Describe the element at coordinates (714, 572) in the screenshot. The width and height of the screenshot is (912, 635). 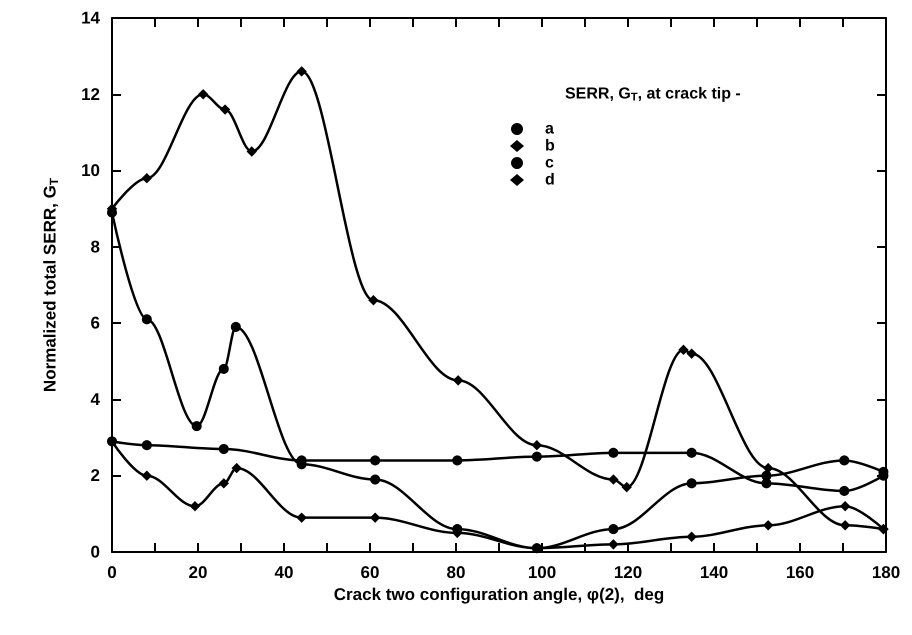
I see `x-tick-label: 140` at that location.